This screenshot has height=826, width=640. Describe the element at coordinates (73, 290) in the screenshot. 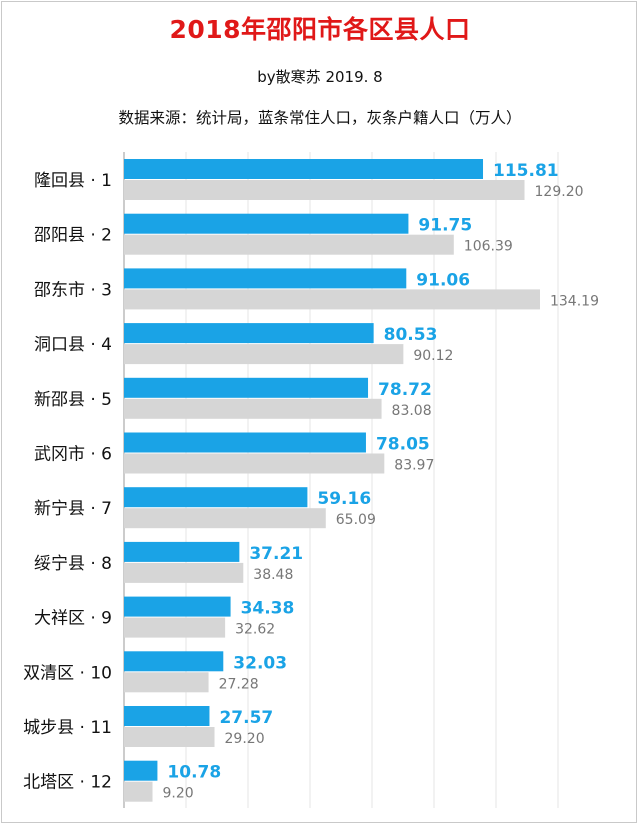

I see `category-label: 邵东市 · 3` at that location.